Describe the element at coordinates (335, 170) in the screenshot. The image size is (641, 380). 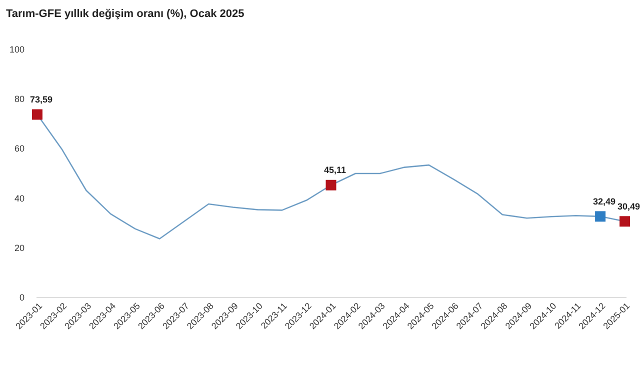
I see `data-label: 45,11` at that location.